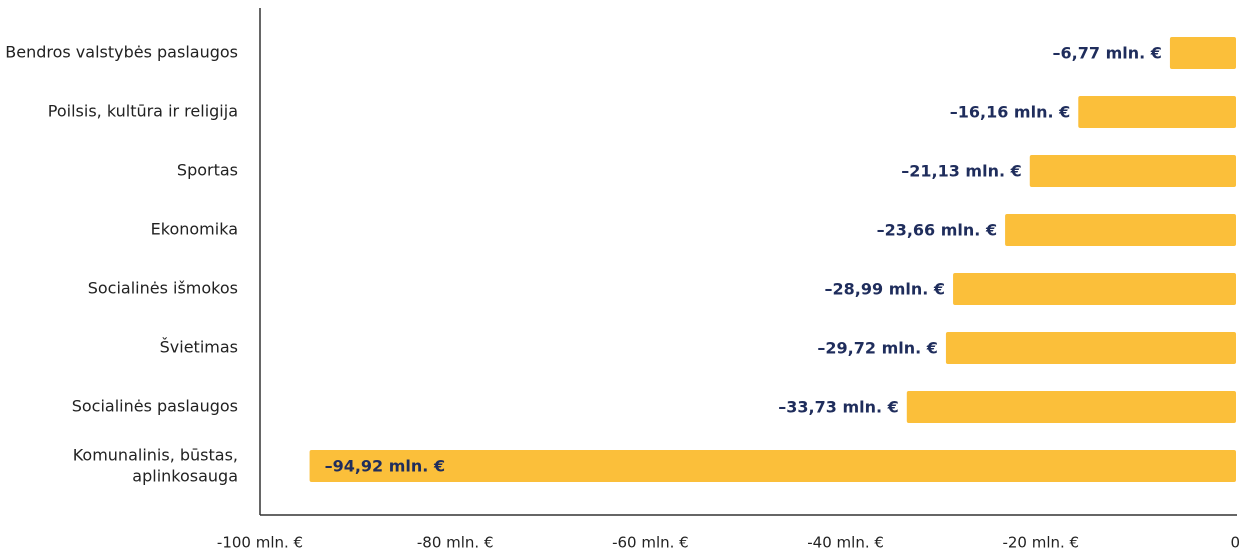 The image size is (1244, 555). Describe the element at coordinates (260, 543) in the screenshot. I see `x-tick-label: -100 mln. €` at that location.